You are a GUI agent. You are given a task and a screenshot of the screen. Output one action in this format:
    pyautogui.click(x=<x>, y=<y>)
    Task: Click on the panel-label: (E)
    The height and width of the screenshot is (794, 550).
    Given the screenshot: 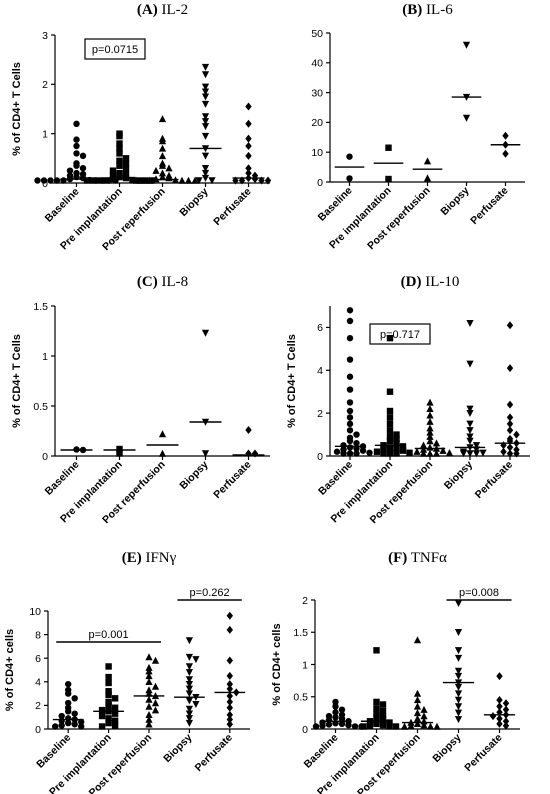 What is the action you would take?
    pyautogui.click(x=132, y=558)
    